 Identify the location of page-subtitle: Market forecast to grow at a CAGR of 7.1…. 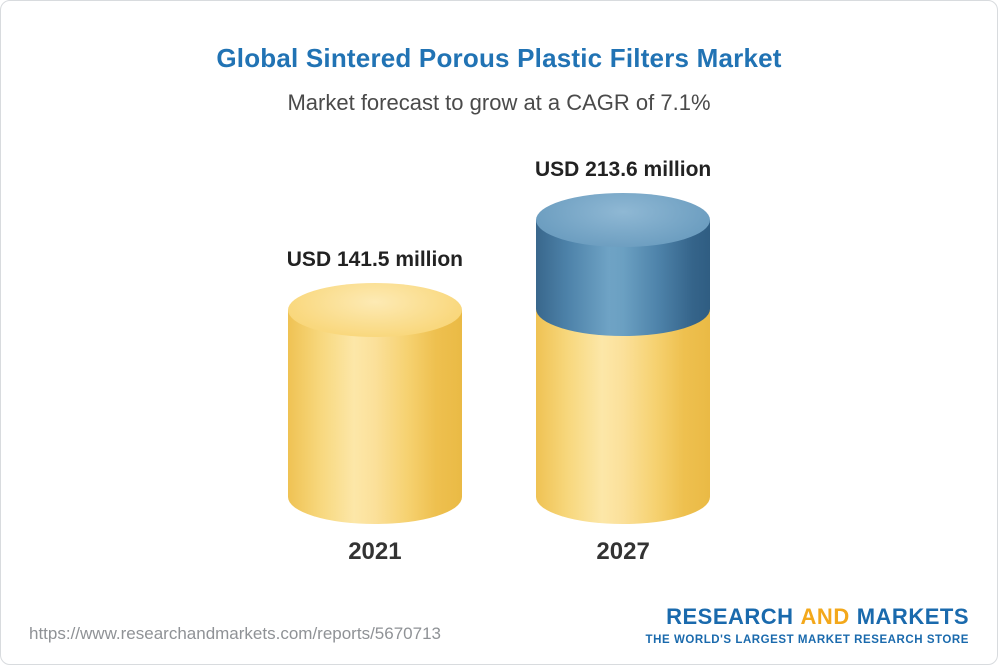
(499, 102).